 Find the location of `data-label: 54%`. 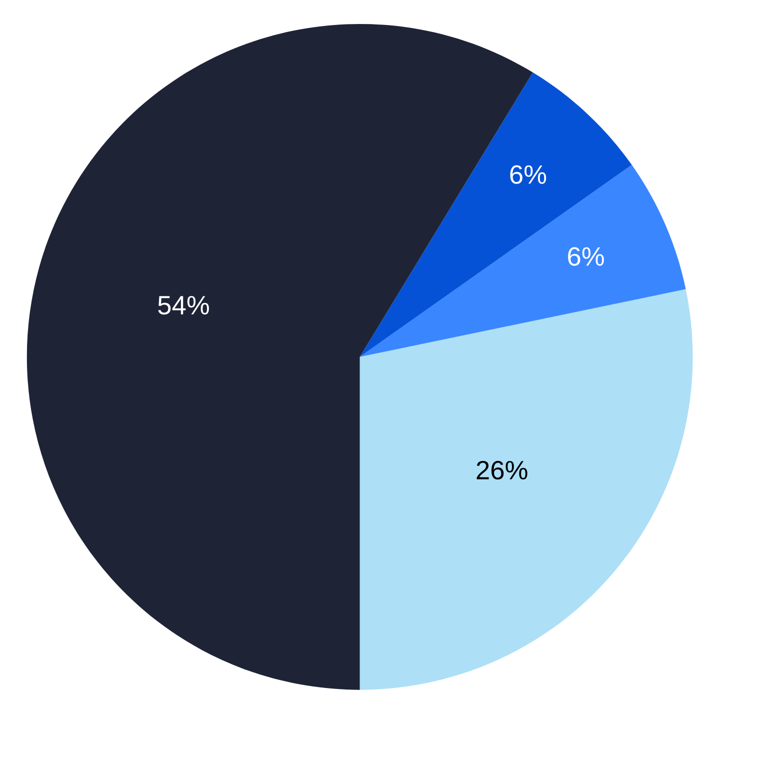

data-label: 54% is located at coordinates (183, 305).